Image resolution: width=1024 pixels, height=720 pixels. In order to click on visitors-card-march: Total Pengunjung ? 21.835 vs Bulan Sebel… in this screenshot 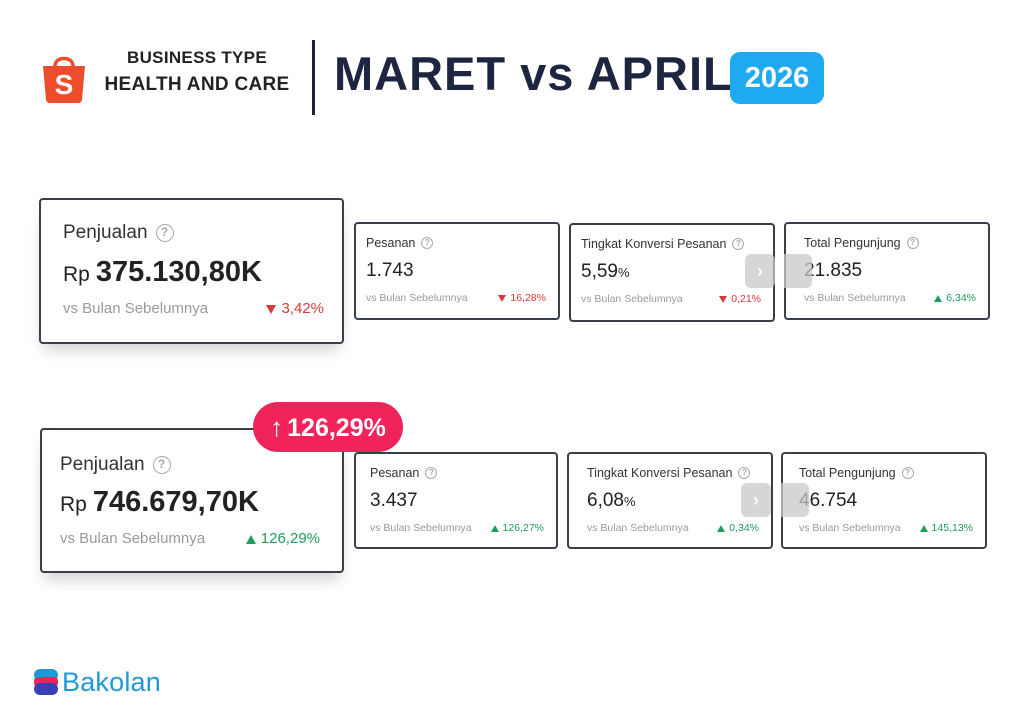, I will do `click(887, 271)`.